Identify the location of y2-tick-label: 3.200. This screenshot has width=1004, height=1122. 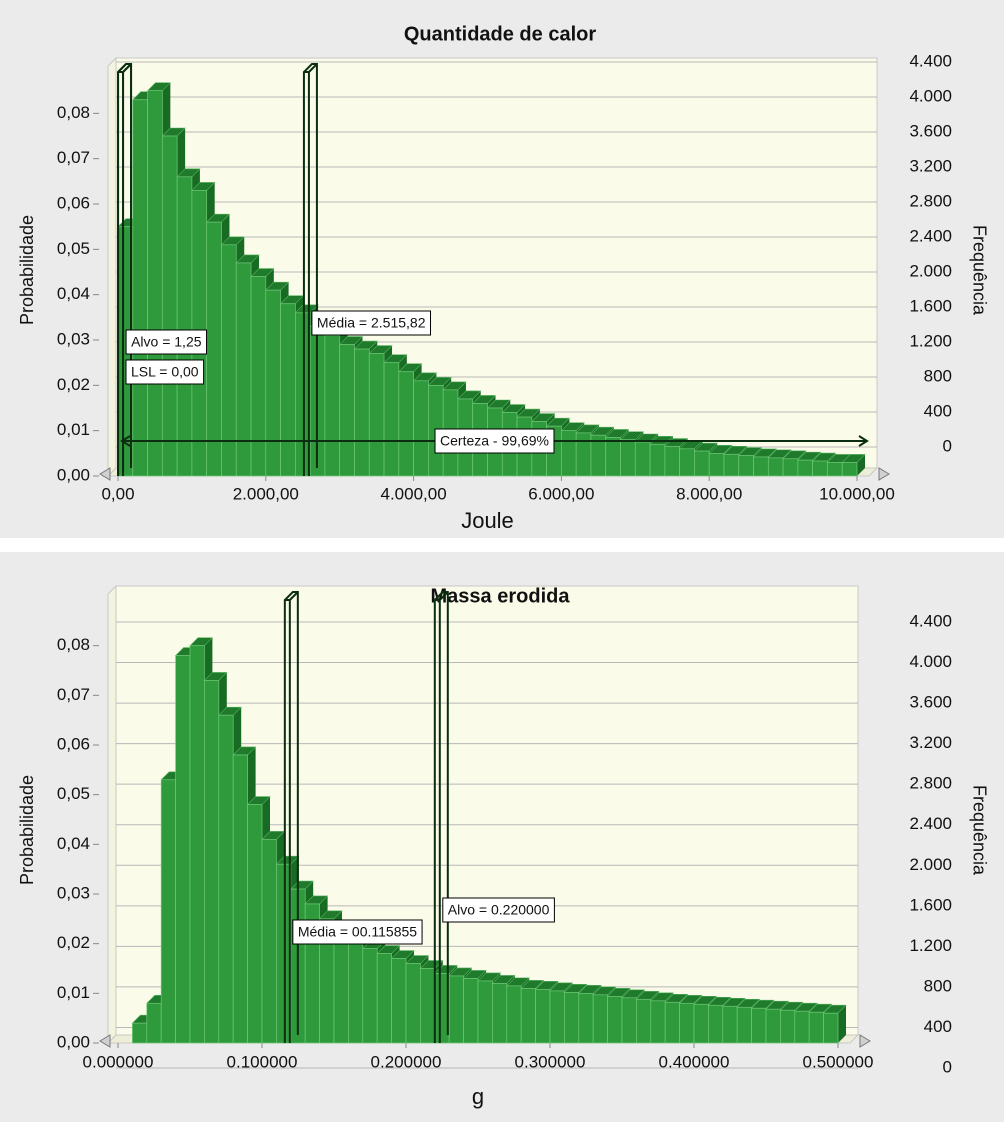
(930, 742).